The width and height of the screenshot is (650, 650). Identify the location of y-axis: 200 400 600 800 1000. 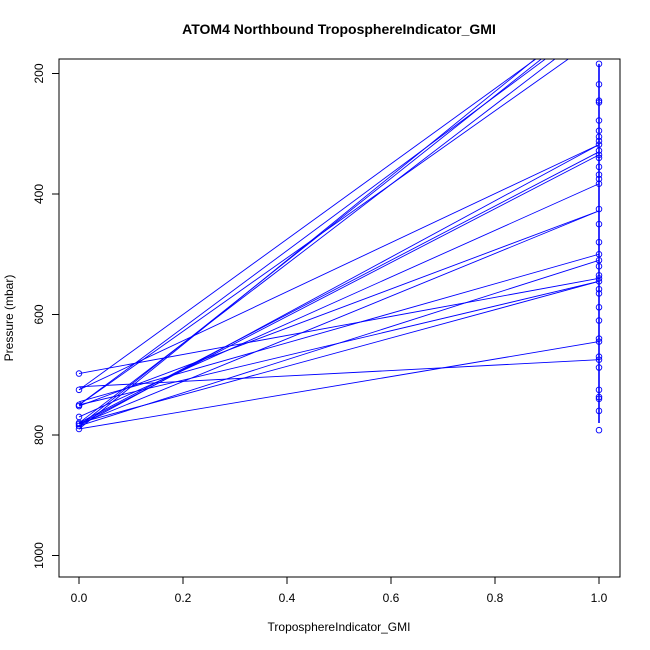
(46, 316).